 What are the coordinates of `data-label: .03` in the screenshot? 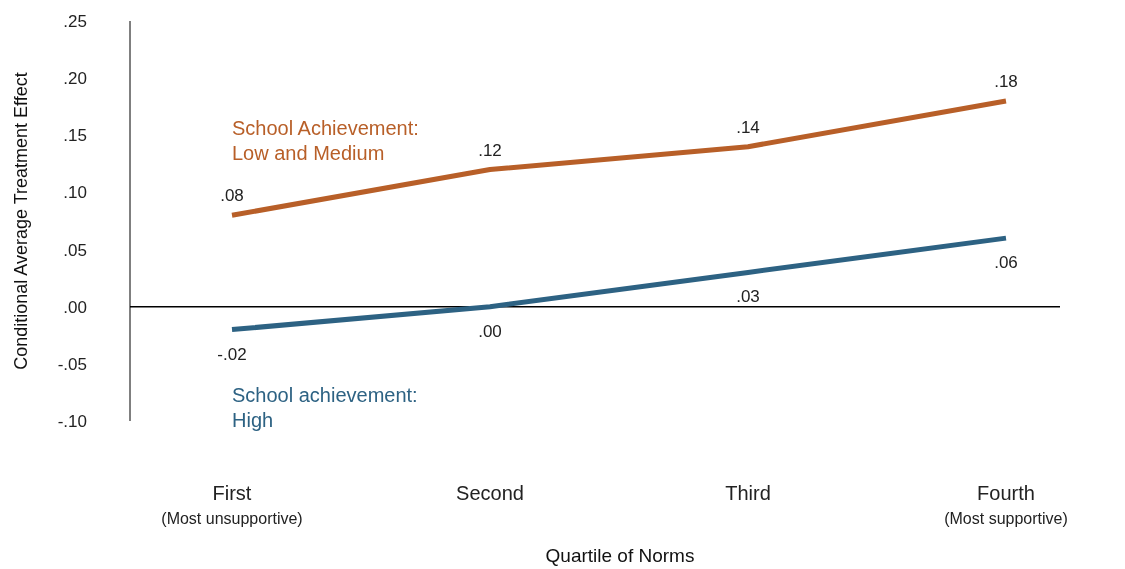 It's located at (748, 297).